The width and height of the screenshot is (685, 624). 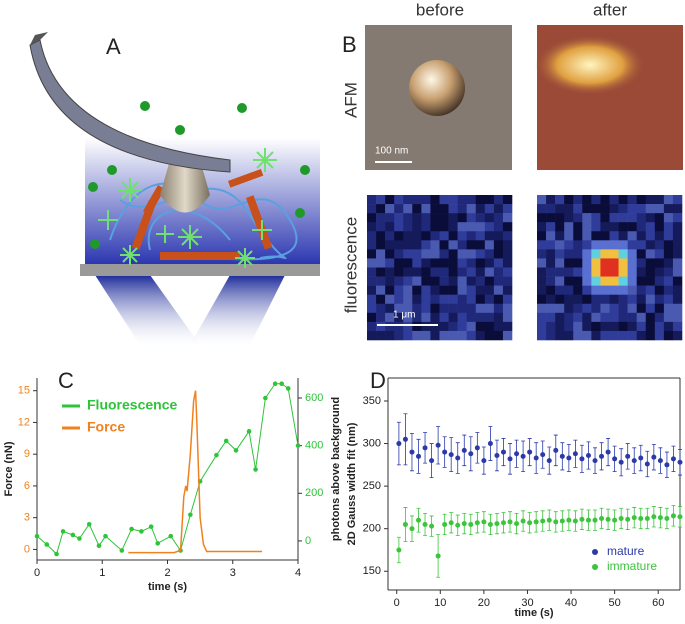 What do you see at coordinates (397, 603) in the screenshot?
I see `x-tick-label: 0` at bounding box center [397, 603].